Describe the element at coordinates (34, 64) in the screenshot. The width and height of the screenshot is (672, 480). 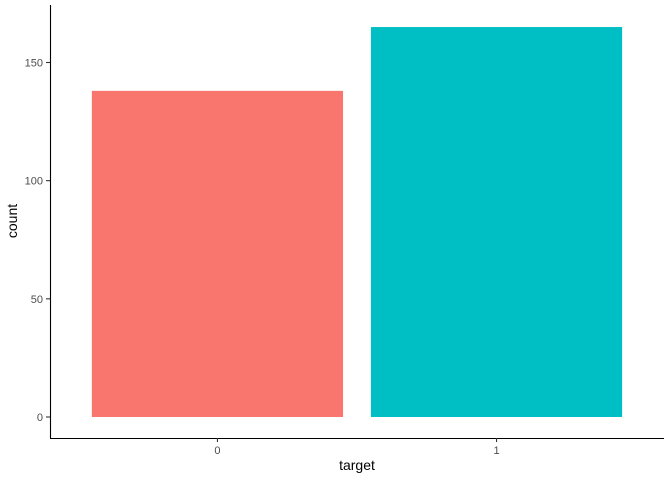
I see `y-tick-label-150: 150` at that location.